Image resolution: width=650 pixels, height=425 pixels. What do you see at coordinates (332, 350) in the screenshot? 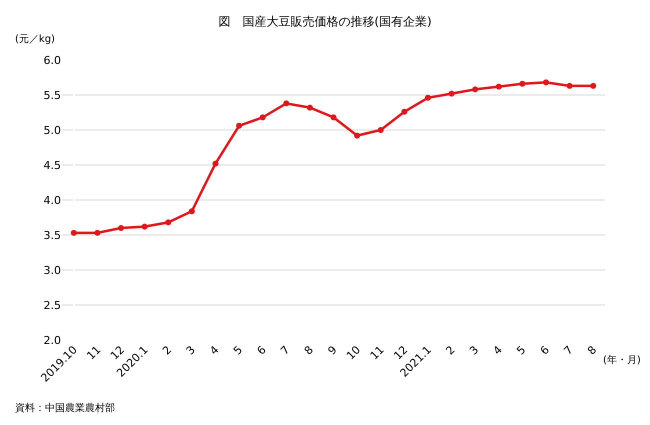
I see `x-tick-label: 9` at bounding box center [332, 350].